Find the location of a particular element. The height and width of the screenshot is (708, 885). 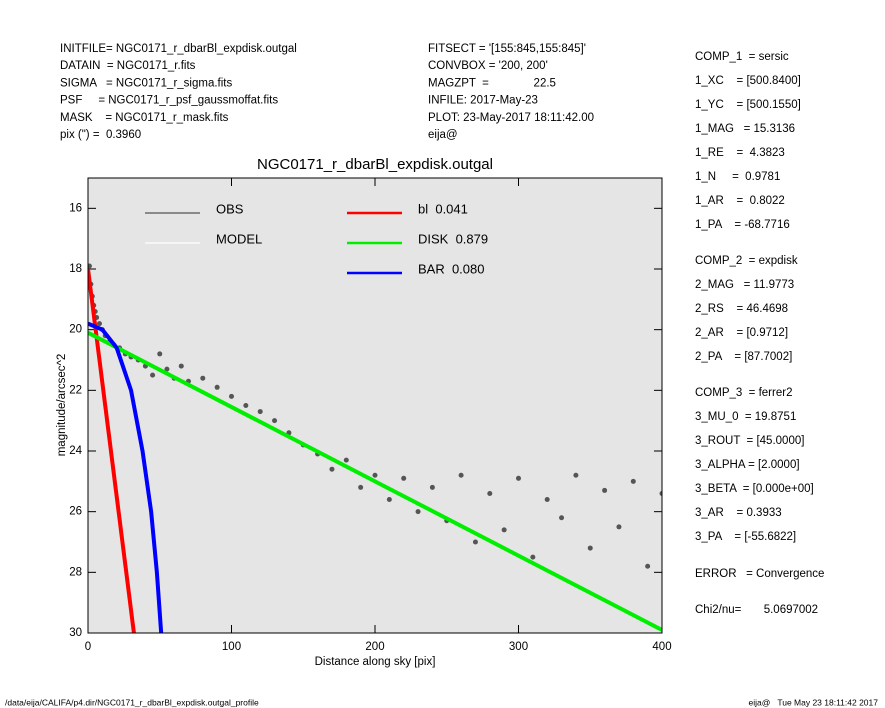

chart-title: NGC0171_r_dbarBl_expdisk.outgal is located at coordinates (375, 164).